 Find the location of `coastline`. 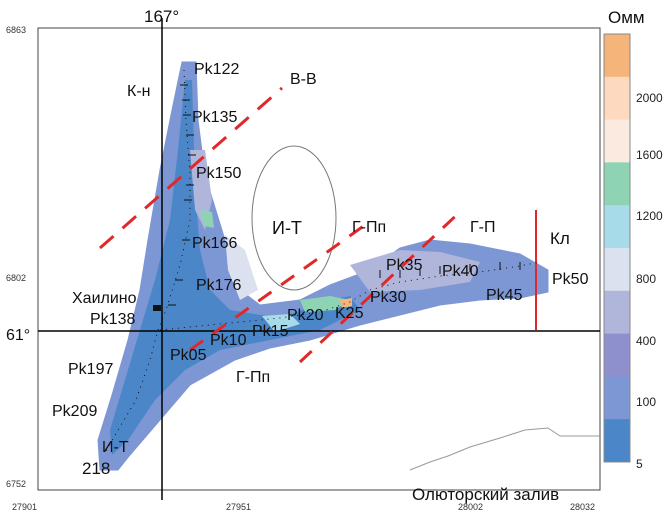

coastline is located at coordinates (504, 449).